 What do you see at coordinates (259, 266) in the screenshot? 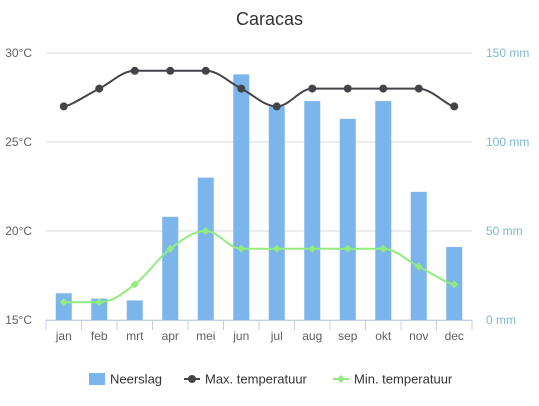
I see `min-temperature-line` at bounding box center [259, 266].